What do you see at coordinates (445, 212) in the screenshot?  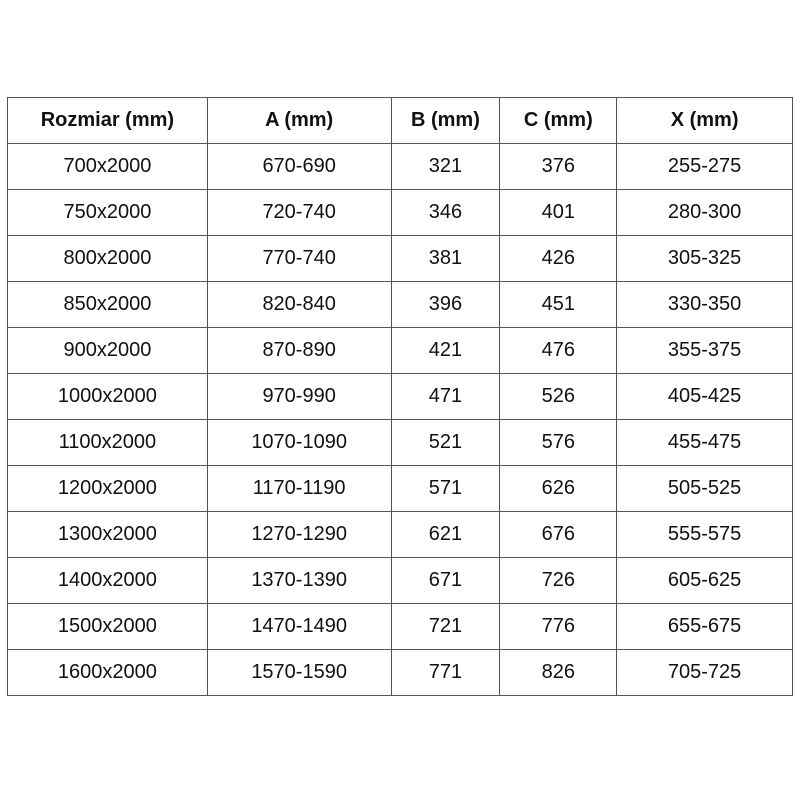 I see `table-cell: 346` at bounding box center [445, 212].